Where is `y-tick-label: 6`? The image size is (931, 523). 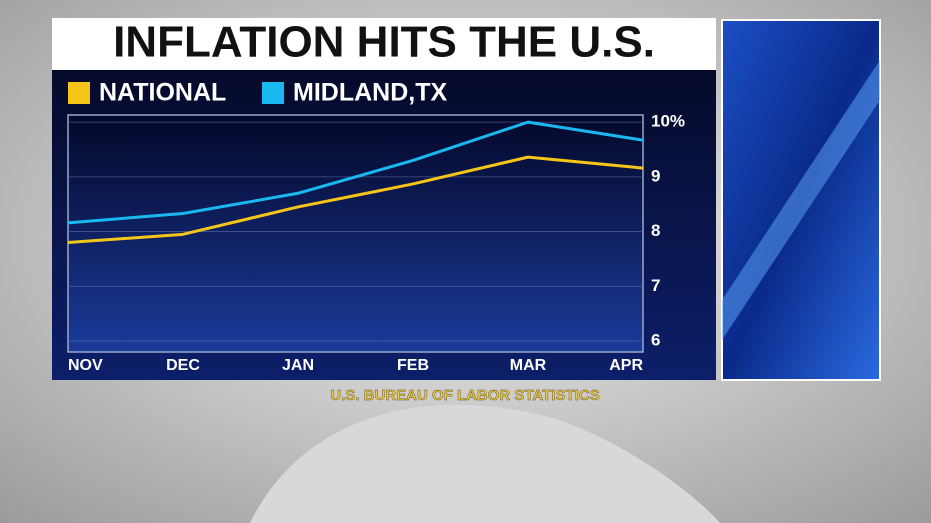
y-tick-label: 6 is located at coordinates (655, 340).